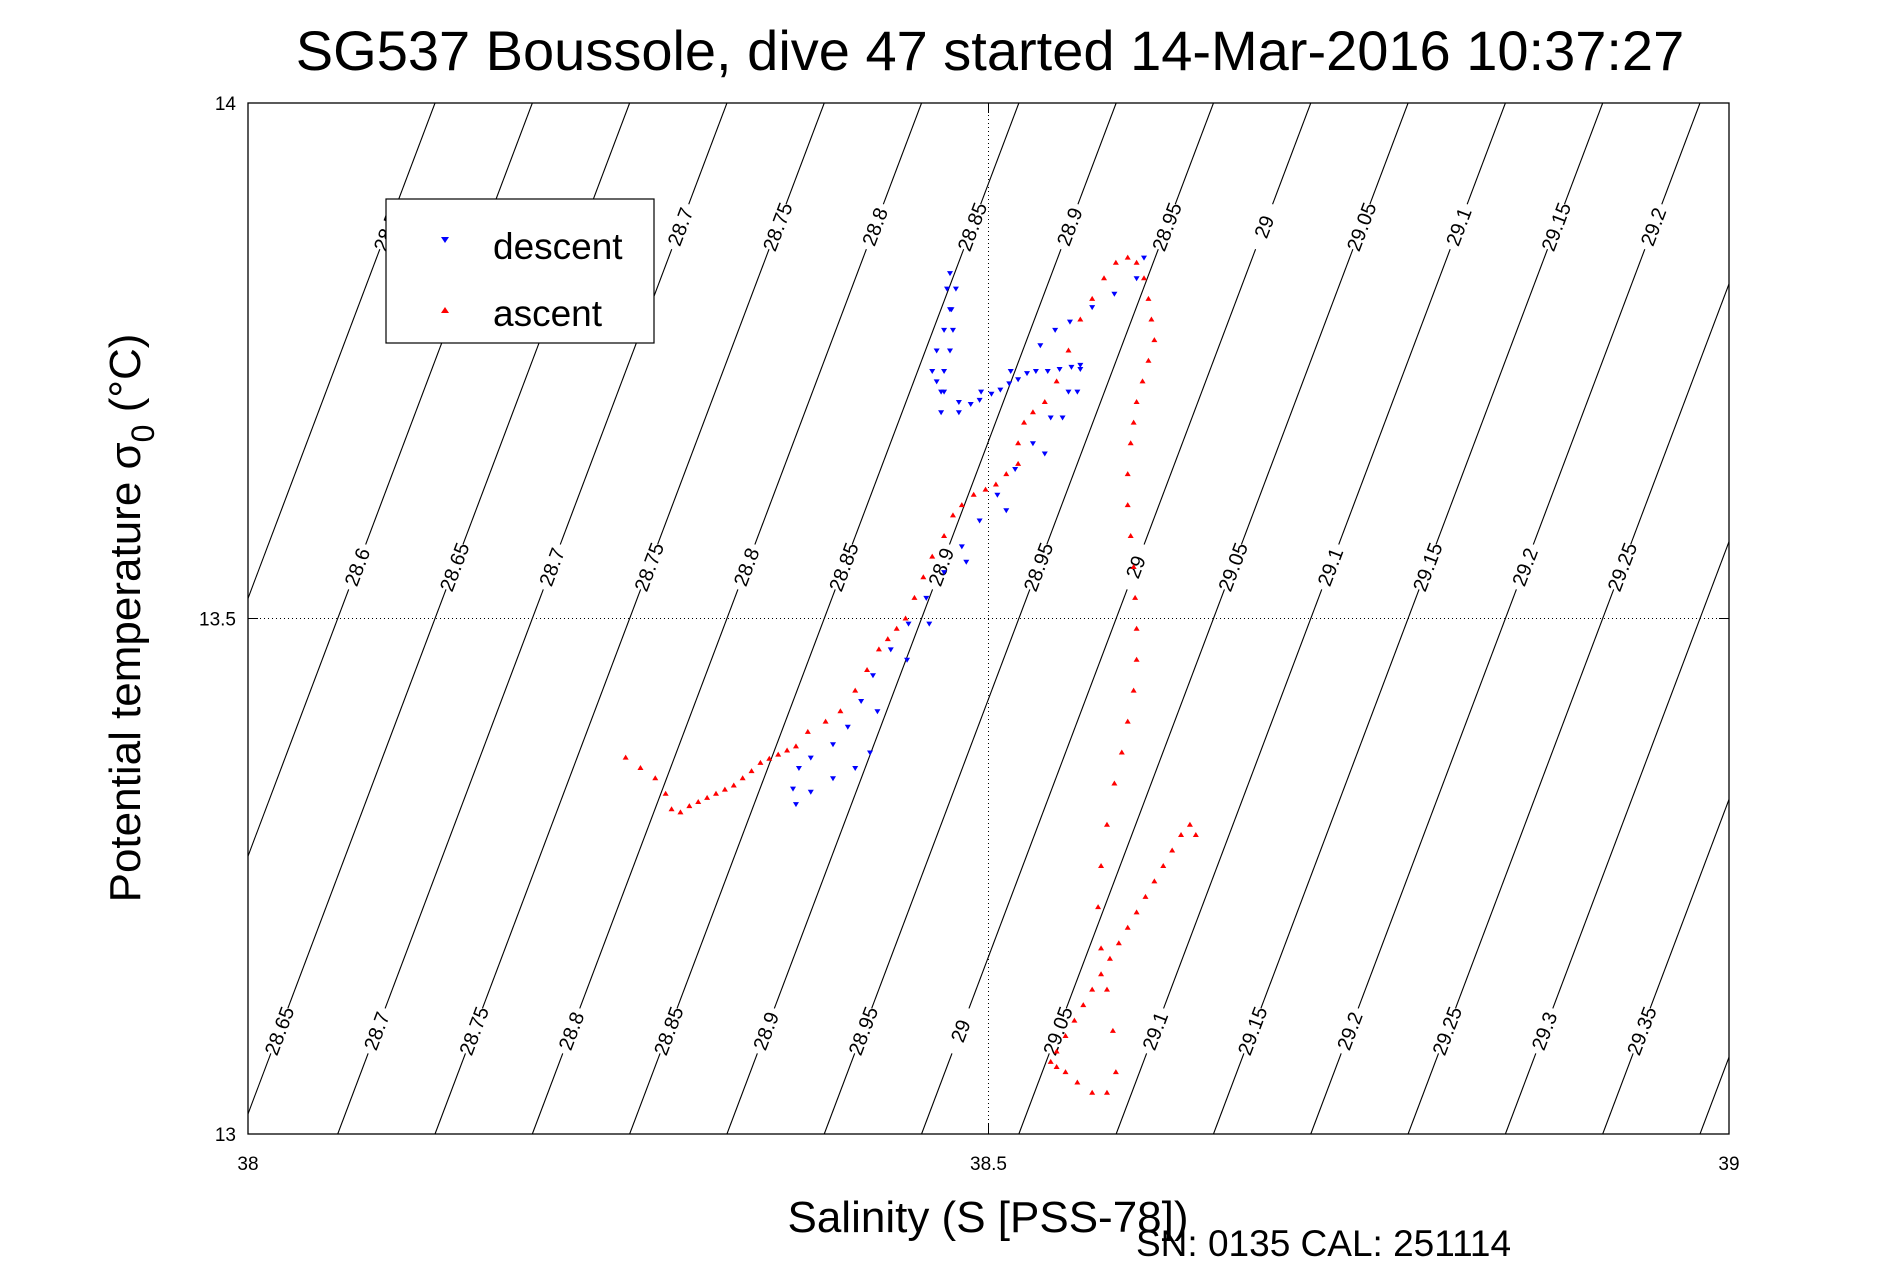  I want to click on legend: descent ascent, so click(520, 271).